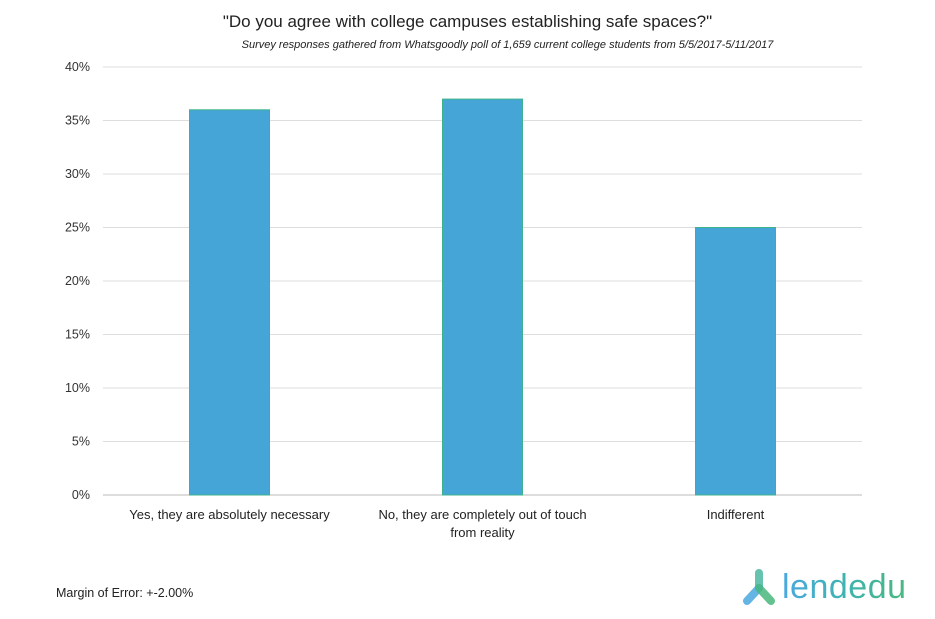 The image size is (935, 619). Describe the element at coordinates (482, 532) in the screenshot. I see `x-tick-label: from reality` at that location.